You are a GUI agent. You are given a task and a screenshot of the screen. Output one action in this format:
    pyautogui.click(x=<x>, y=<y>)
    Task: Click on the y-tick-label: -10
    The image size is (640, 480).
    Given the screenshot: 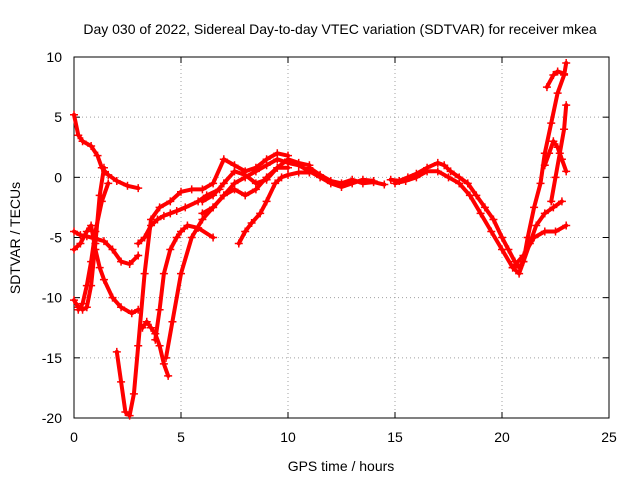 What is the action you would take?
    pyautogui.click(x=52, y=298)
    